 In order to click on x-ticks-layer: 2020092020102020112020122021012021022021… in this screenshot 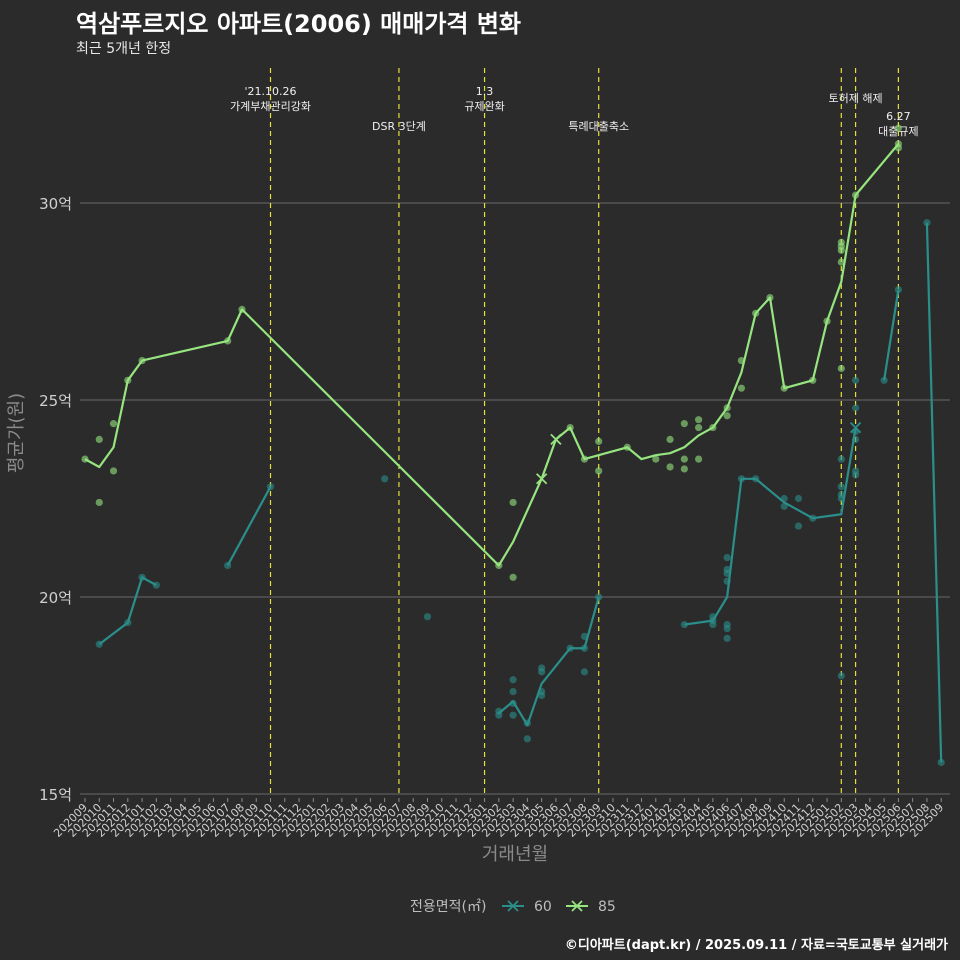, I will do `click(498, 819)`.